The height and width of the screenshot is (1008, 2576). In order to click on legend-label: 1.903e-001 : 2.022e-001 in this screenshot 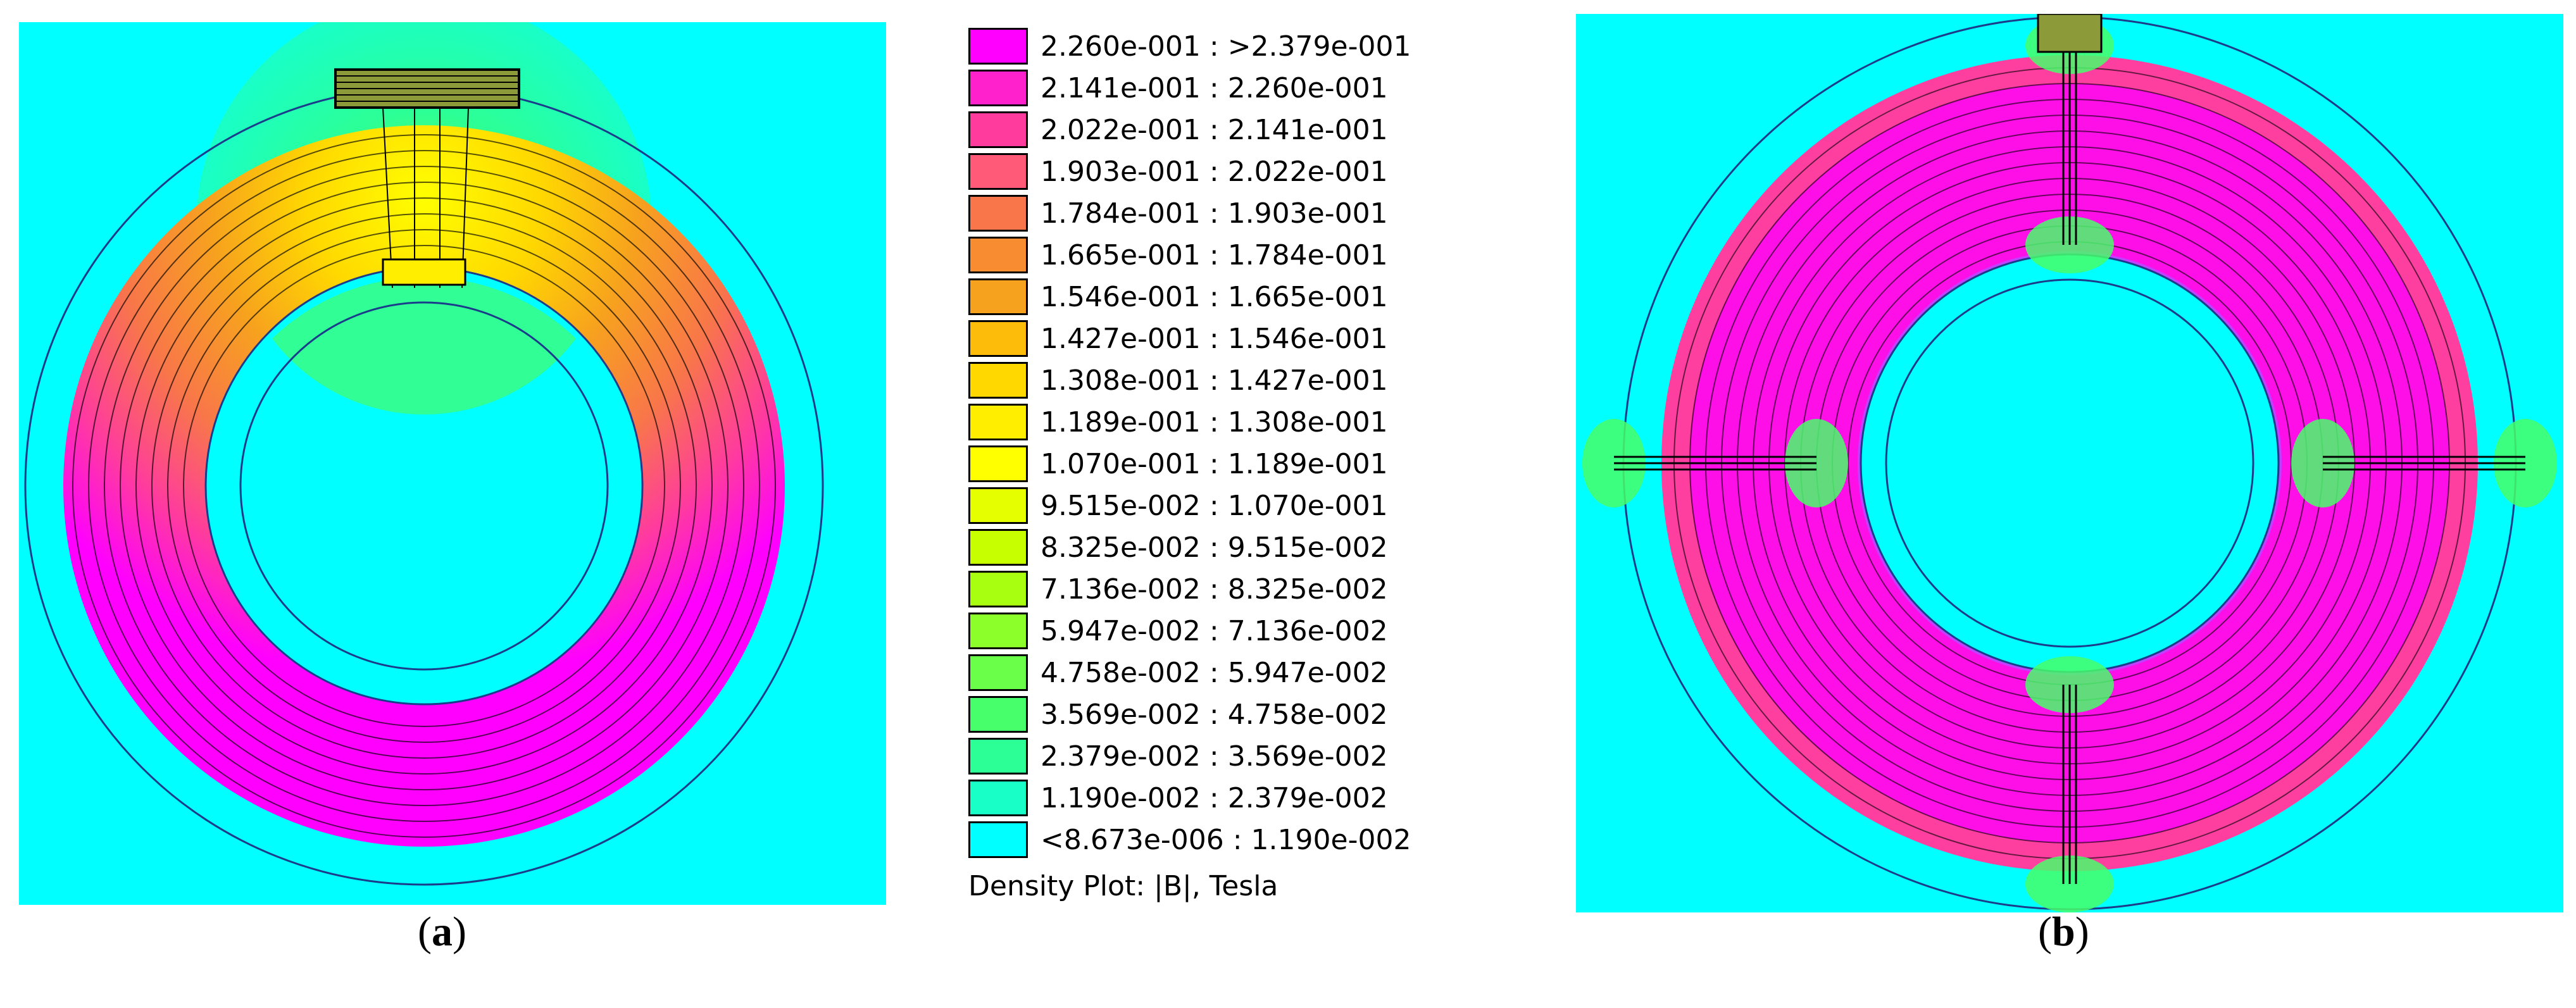, I will do `click(1214, 172)`.